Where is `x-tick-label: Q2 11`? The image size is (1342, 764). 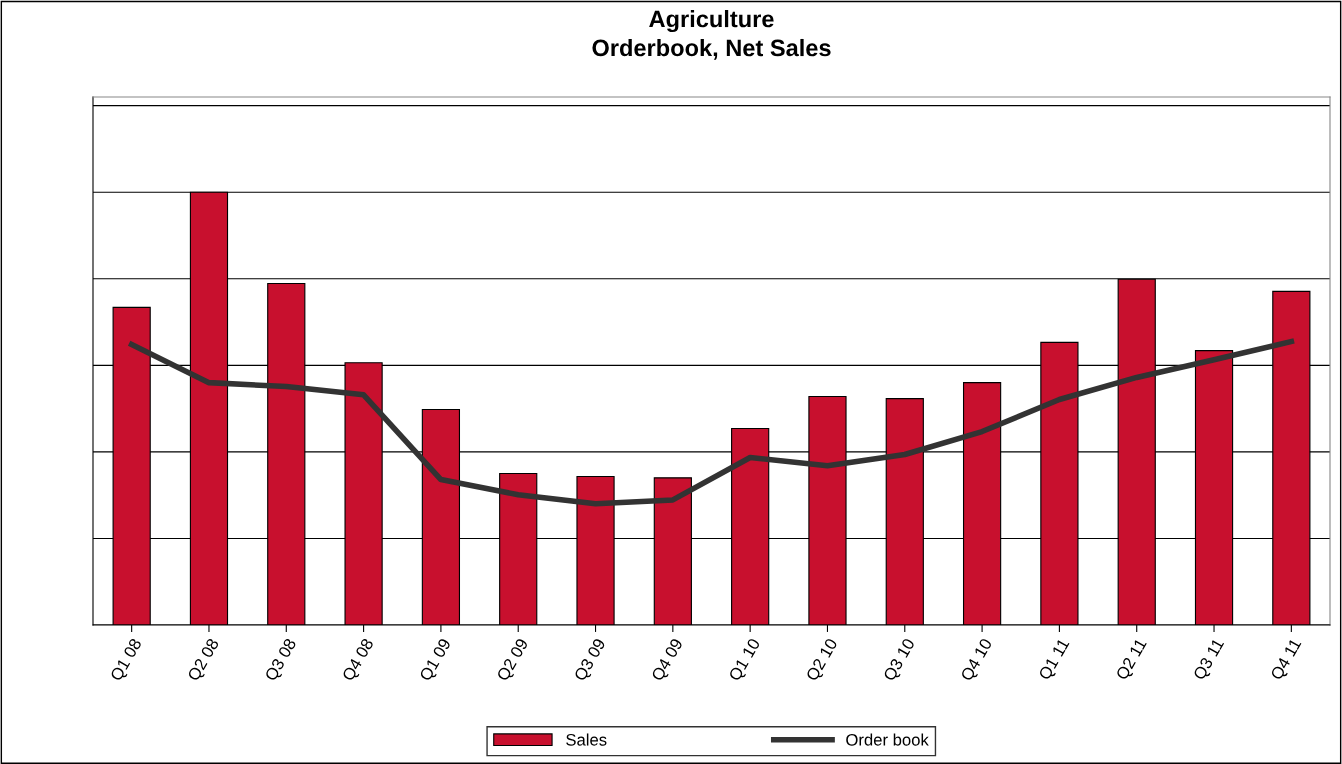
x-tick-label: Q2 11 is located at coordinates (1132, 659).